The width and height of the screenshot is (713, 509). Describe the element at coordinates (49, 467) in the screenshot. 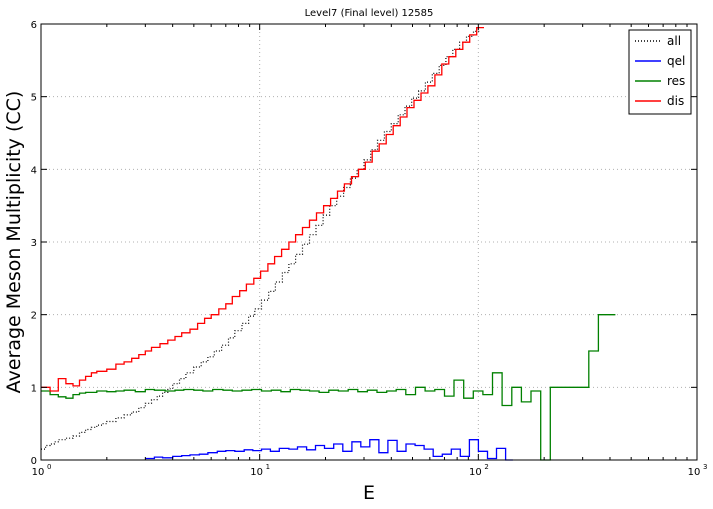

I see `x-tick-exponent: 0` at that location.